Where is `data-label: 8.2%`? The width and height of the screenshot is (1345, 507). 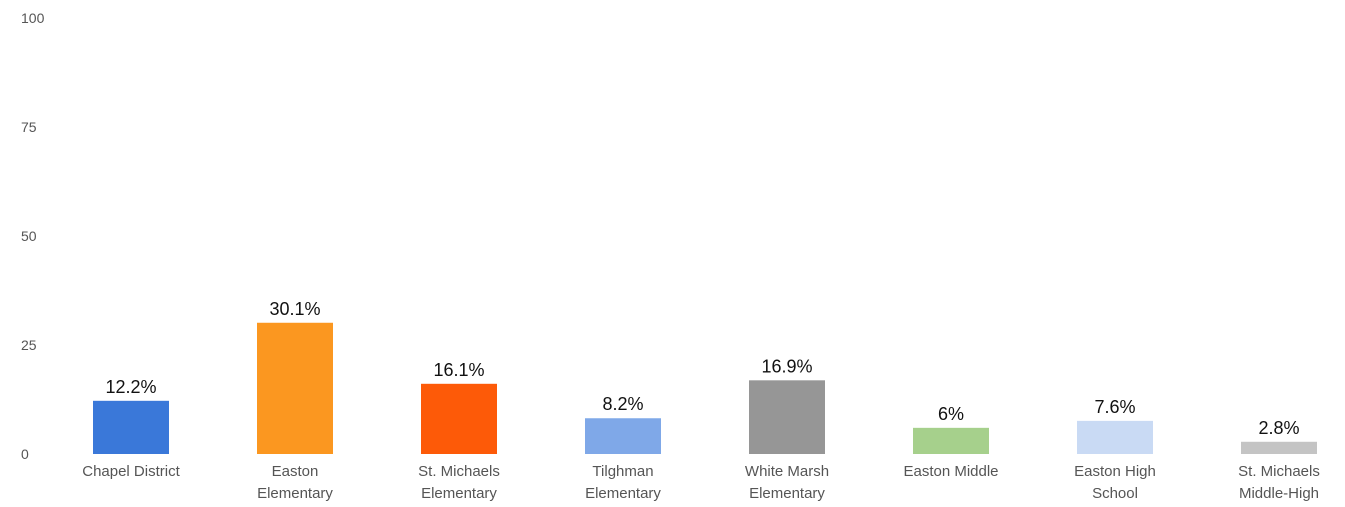 data-label: 8.2% is located at coordinates (622, 404).